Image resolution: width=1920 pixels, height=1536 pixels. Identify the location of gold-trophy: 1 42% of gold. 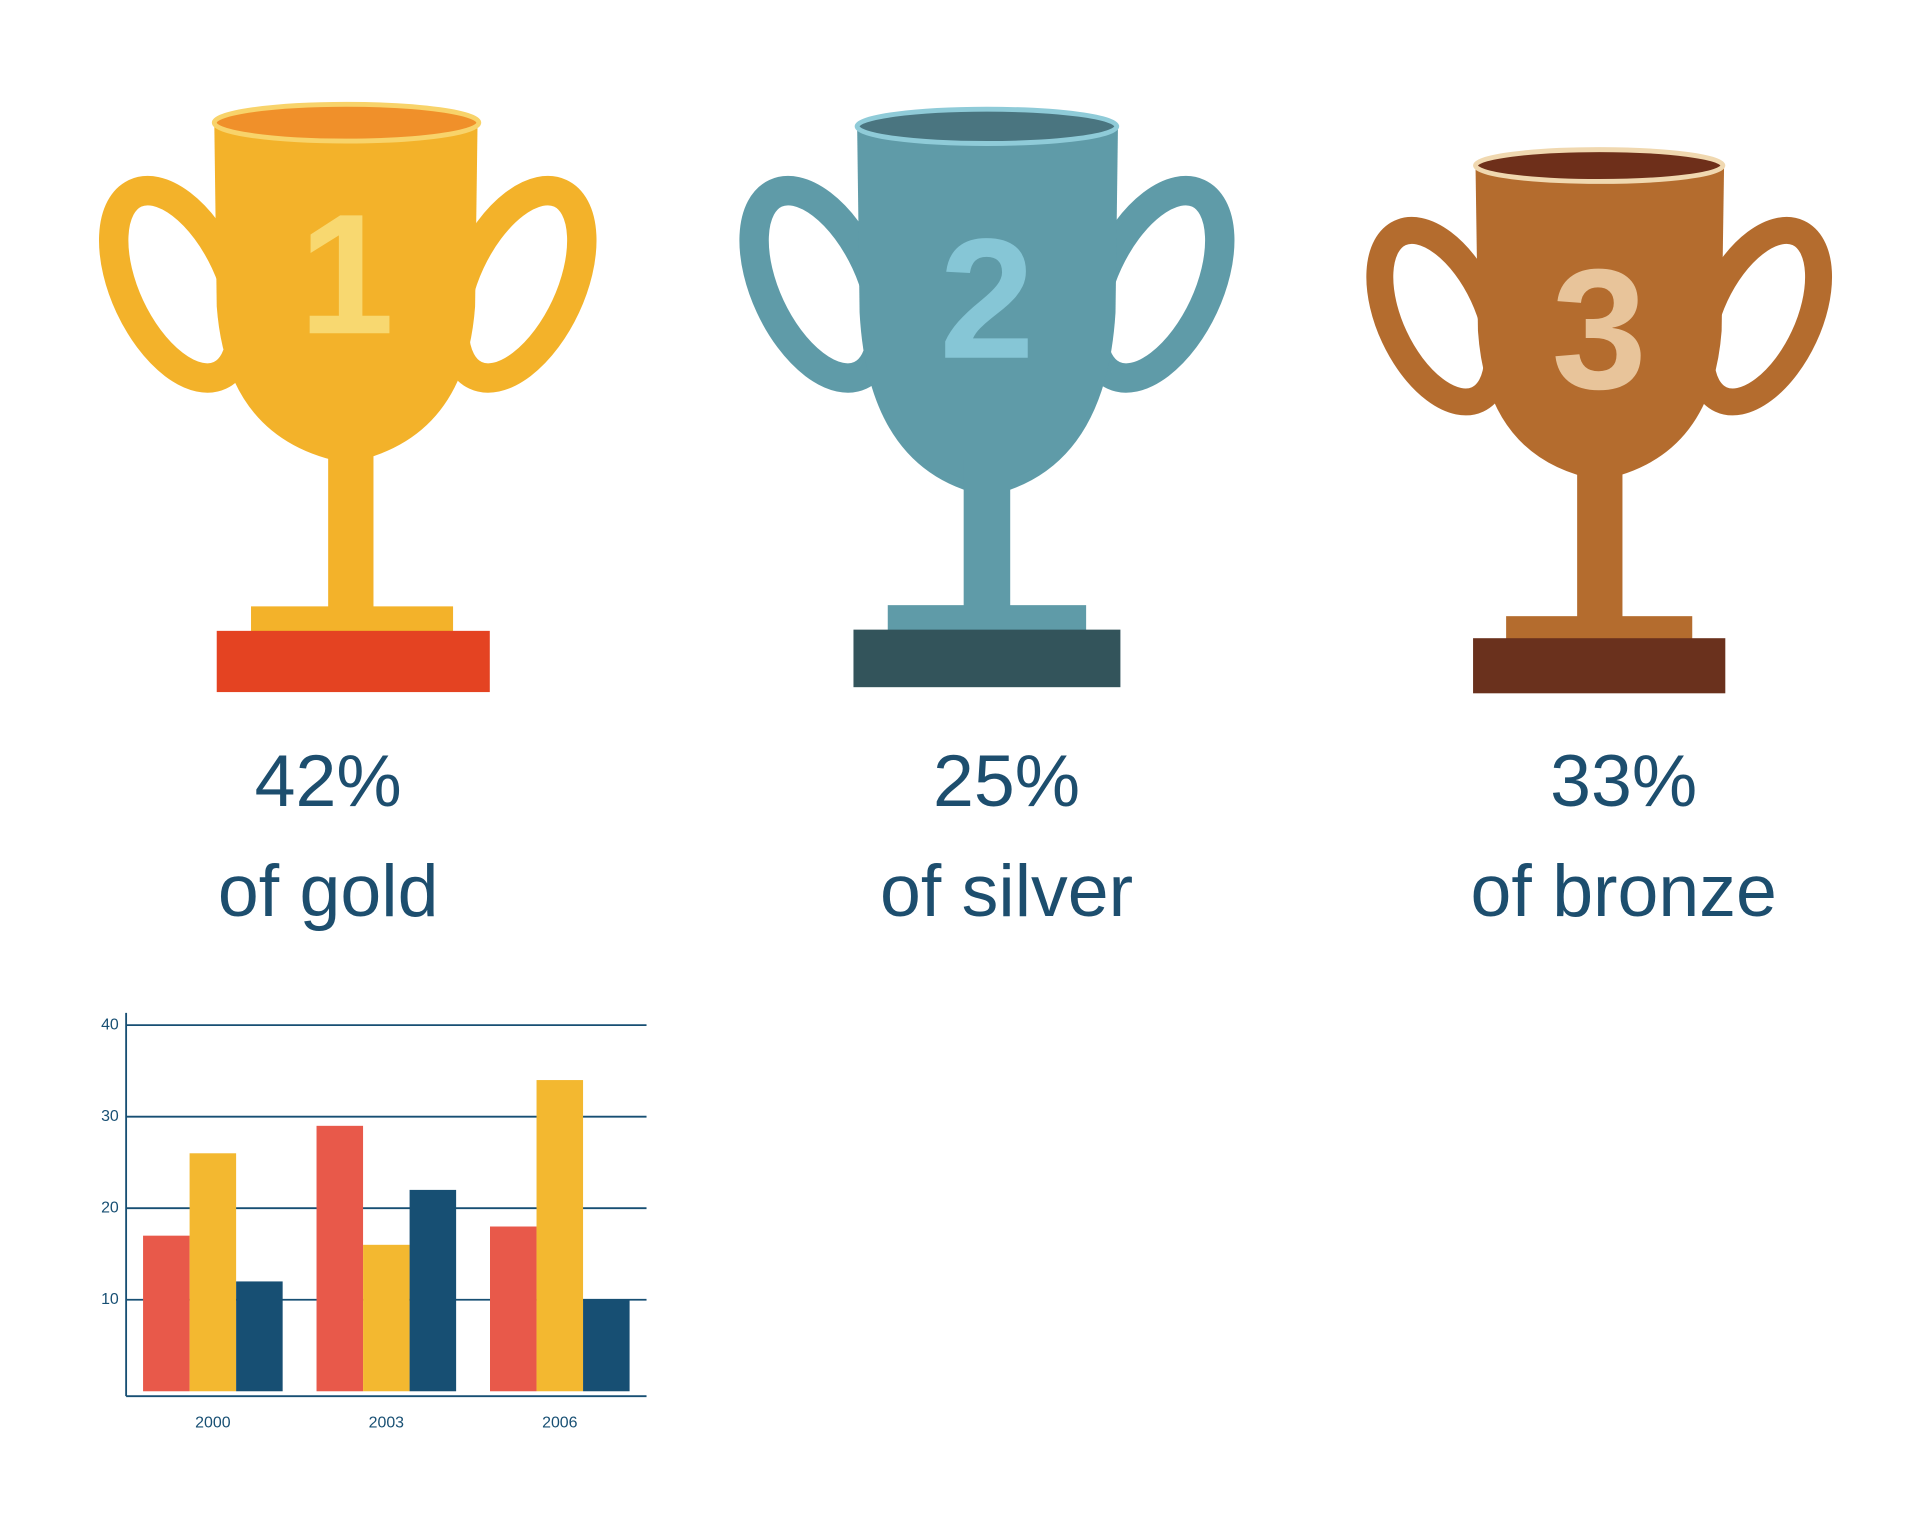
(347, 516).